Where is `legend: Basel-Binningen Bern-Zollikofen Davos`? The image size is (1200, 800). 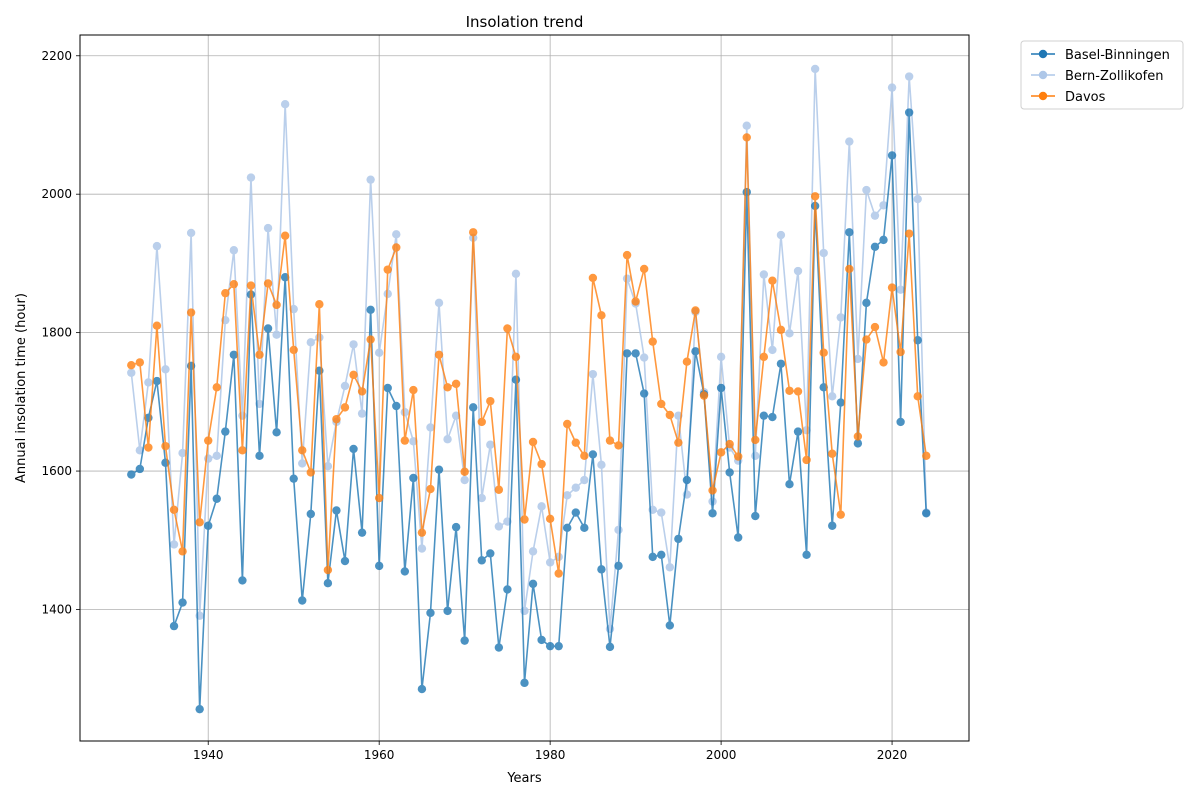 legend: Basel-Binningen Bern-Zollikofen Davos is located at coordinates (1102, 75).